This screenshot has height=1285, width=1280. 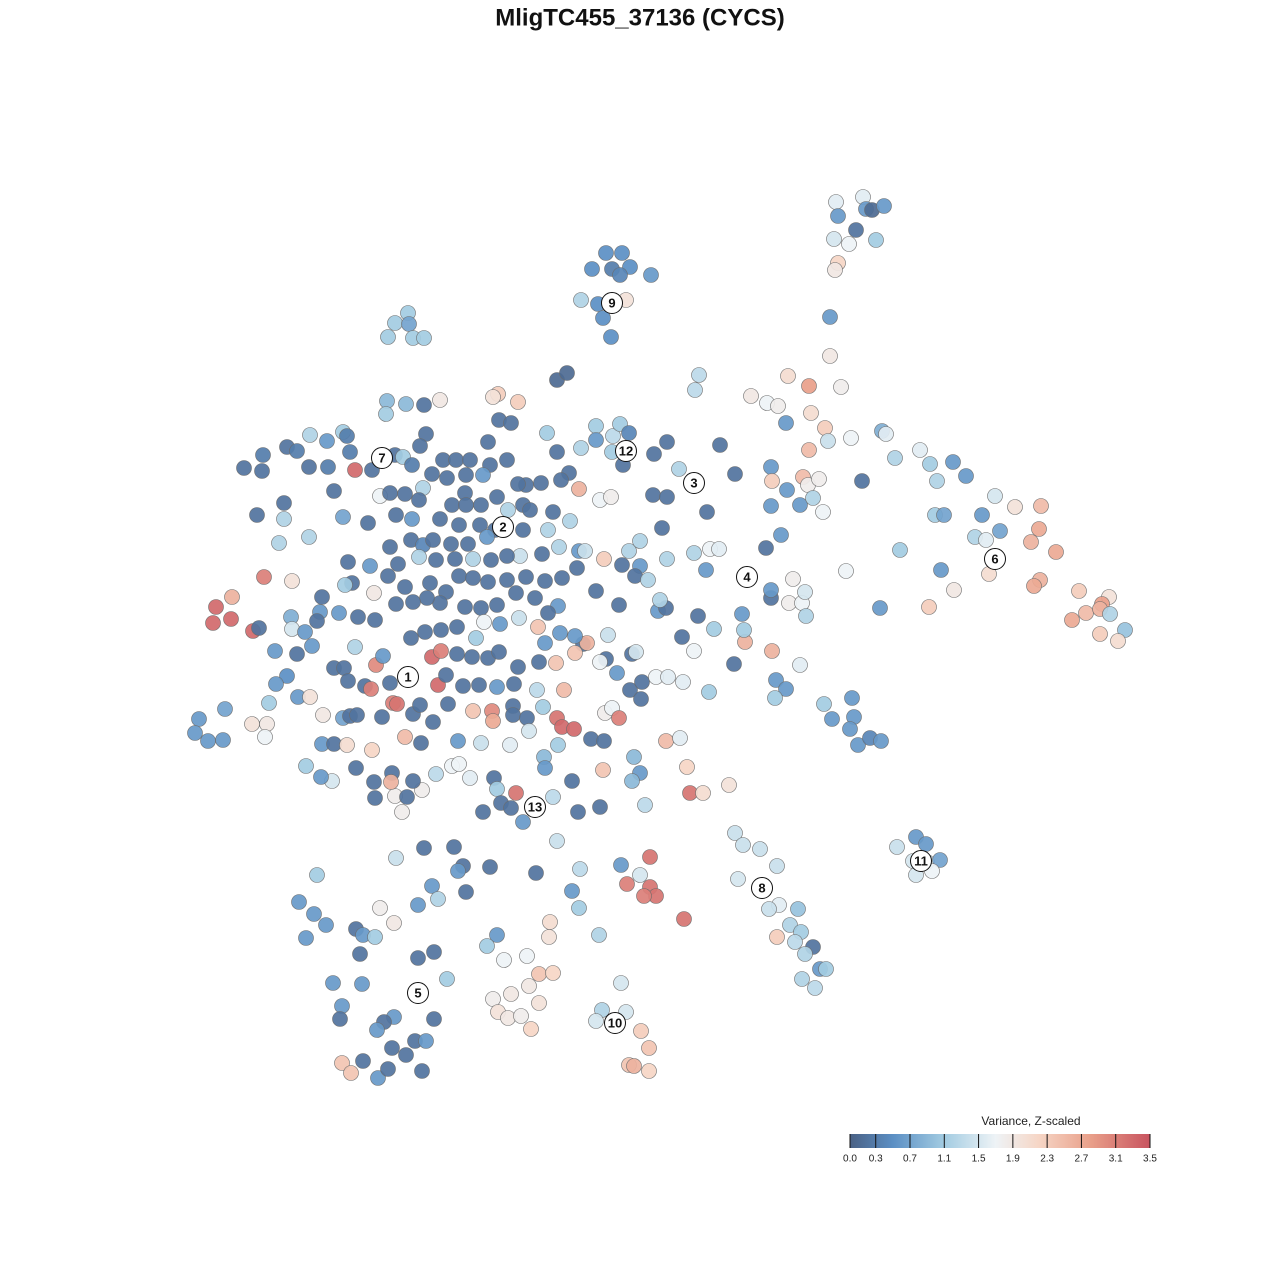 I want to click on cluster-label: 13, so click(x=535, y=806).